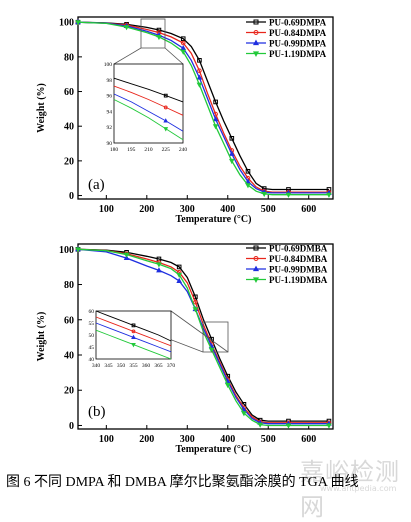  What do you see at coordinates (110, 128) in the screenshot?
I see `inset-y-tick-label: 92` at bounding box center [110, 128].